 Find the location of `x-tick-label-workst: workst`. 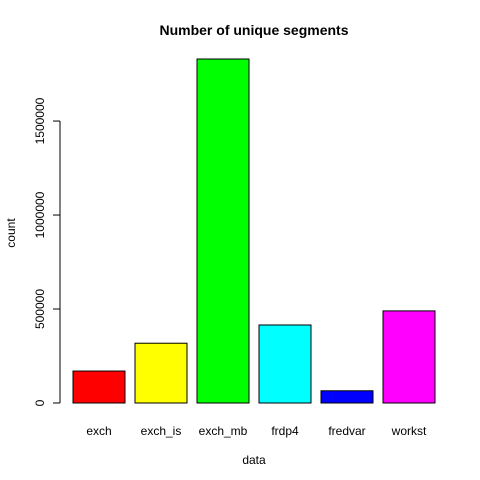

x-tick-label-workst: workst is located at coordinates (409, 431).